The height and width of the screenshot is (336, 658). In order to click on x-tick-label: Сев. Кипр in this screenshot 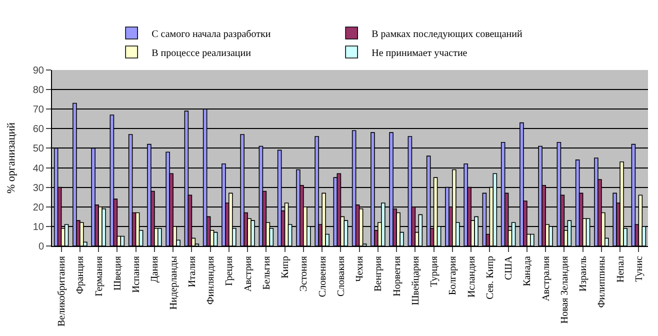, I will do `click(490, 278)`.